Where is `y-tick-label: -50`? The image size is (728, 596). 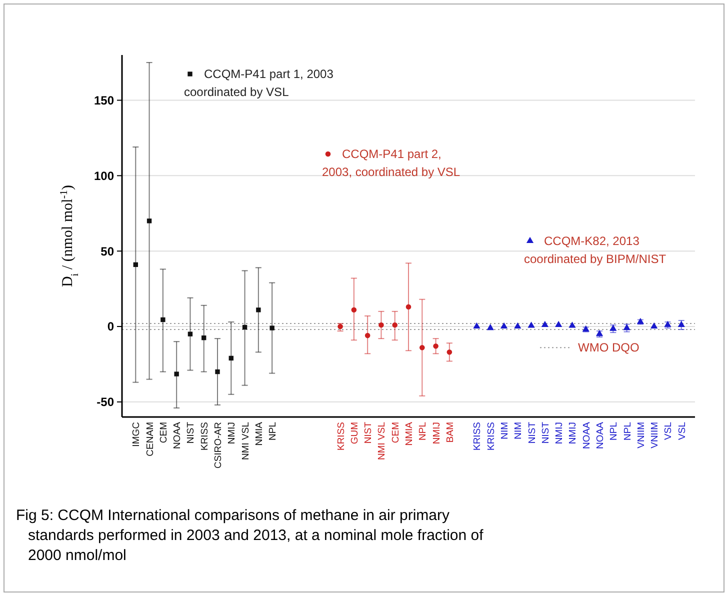 y-tick-label: -50 is located at coordinates (105, 402).